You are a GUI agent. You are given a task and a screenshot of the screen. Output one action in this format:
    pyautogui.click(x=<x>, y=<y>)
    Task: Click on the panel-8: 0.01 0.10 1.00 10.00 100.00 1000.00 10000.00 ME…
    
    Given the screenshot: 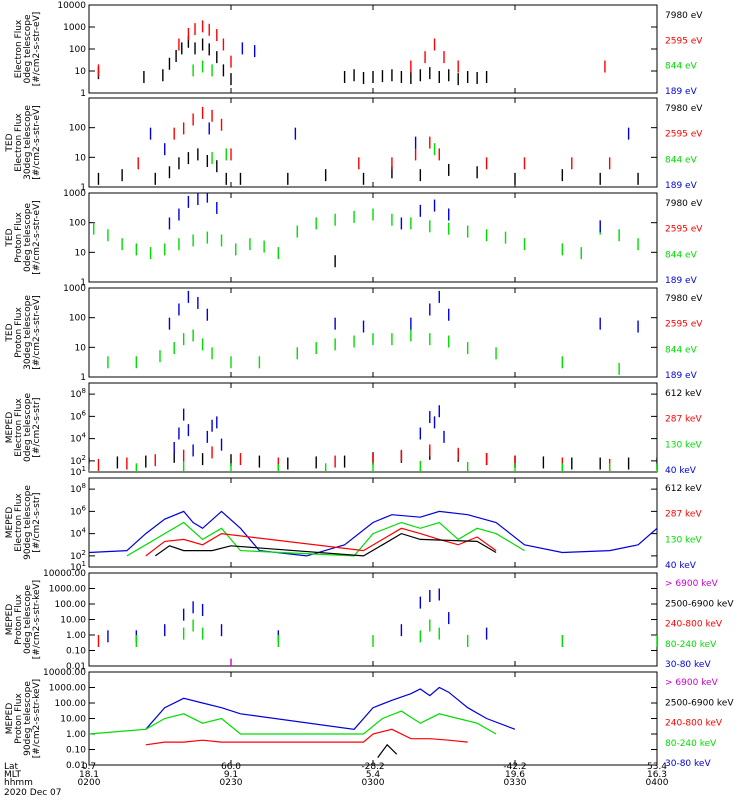 What is the action you would take?
    pyautogui.click(x=369, y=719)
    